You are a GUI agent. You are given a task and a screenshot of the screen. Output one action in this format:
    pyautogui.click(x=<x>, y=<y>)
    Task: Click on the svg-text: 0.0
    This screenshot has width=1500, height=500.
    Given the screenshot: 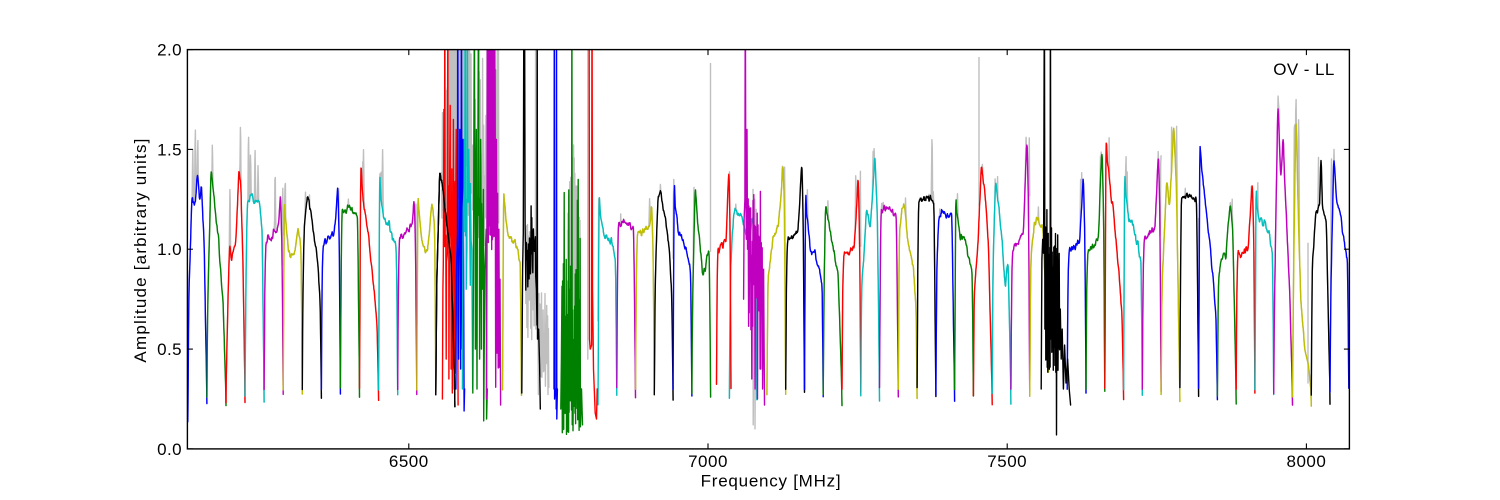 What is the action you would take?
    pyautogui.click(x=169, y=449)
    